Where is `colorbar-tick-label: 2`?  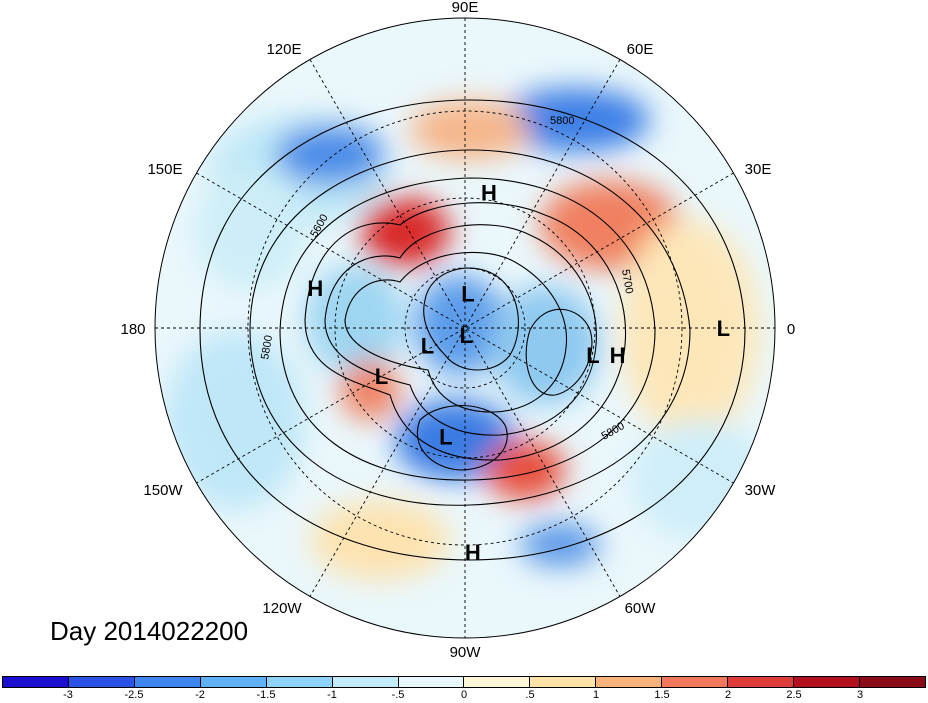
colorbar-tick-label: 2 is located at coordinates (728, 695).